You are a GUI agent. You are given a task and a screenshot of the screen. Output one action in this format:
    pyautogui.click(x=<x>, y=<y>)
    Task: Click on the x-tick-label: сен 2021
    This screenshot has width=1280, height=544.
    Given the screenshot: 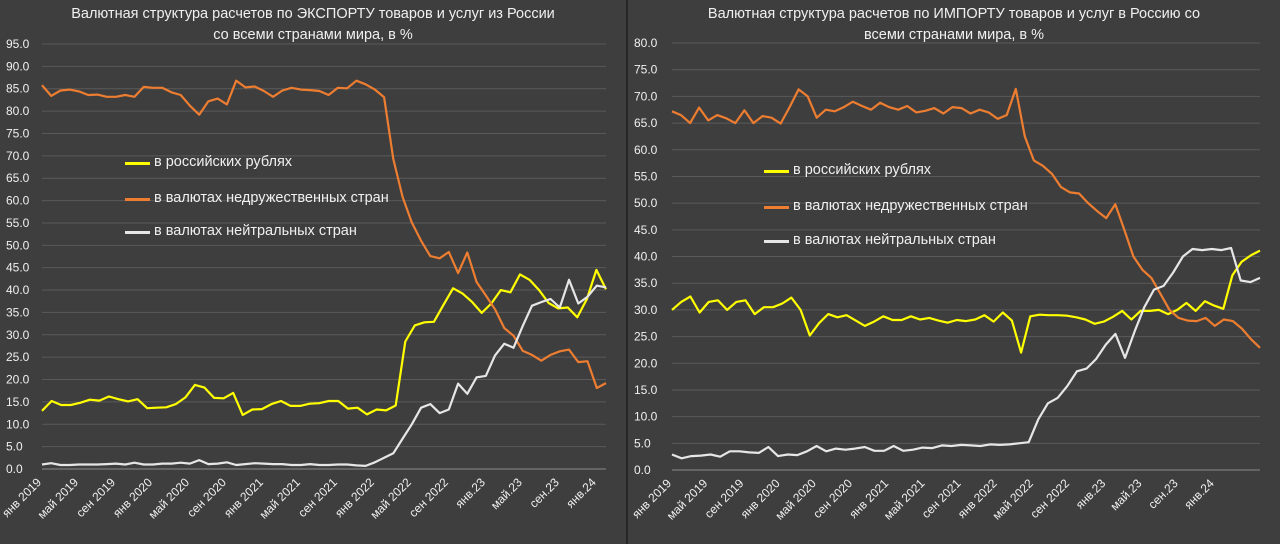 What is the action you would take?
    pyautogui.click(x=317, y=497)
    